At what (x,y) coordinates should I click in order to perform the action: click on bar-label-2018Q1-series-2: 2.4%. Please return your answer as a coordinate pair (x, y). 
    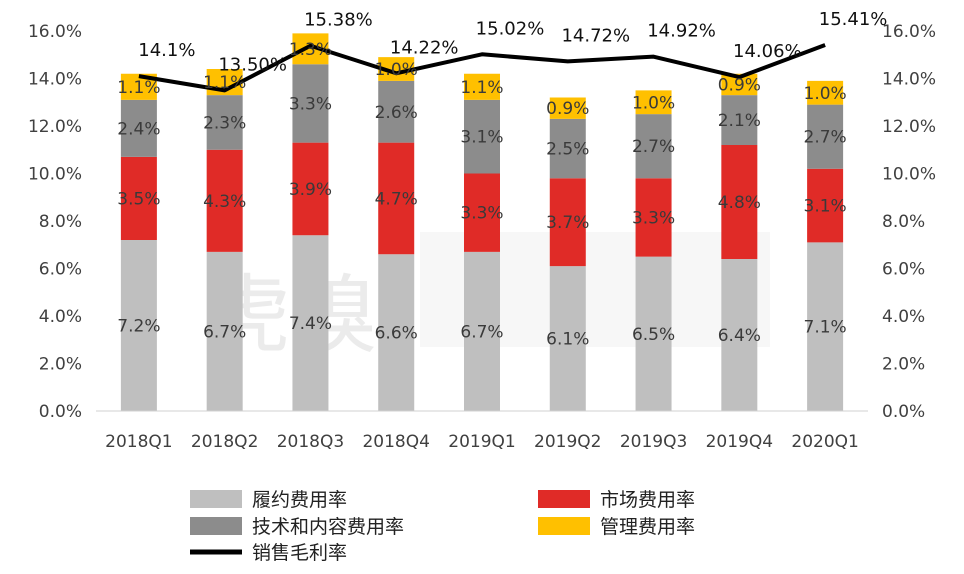
    Looking at the image, I should click on (138, 129).